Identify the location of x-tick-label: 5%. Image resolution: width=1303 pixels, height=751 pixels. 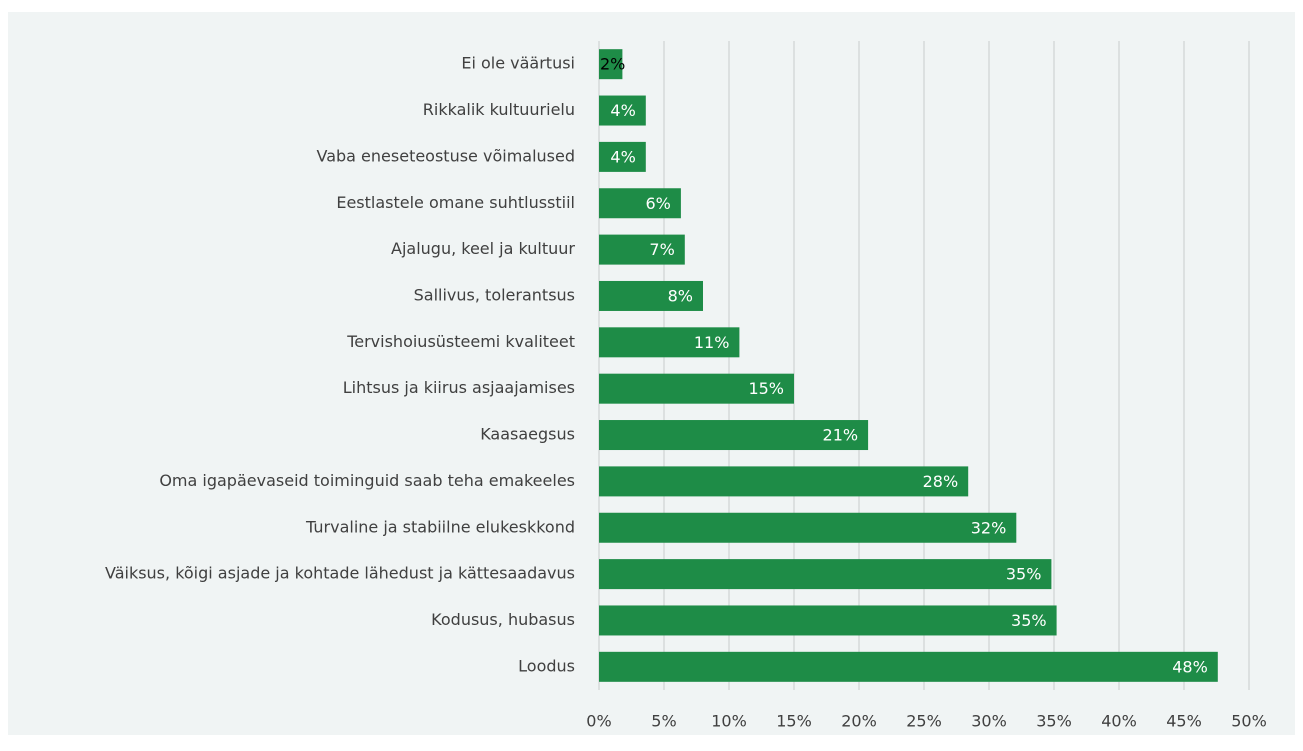
(663, 721).